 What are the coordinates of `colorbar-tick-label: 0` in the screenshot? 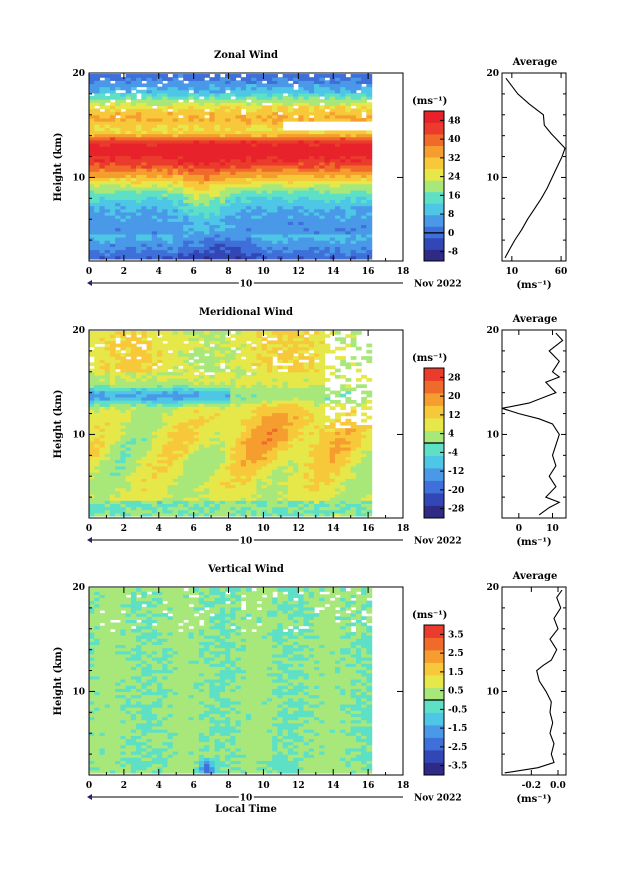 It's located at (451, 234).